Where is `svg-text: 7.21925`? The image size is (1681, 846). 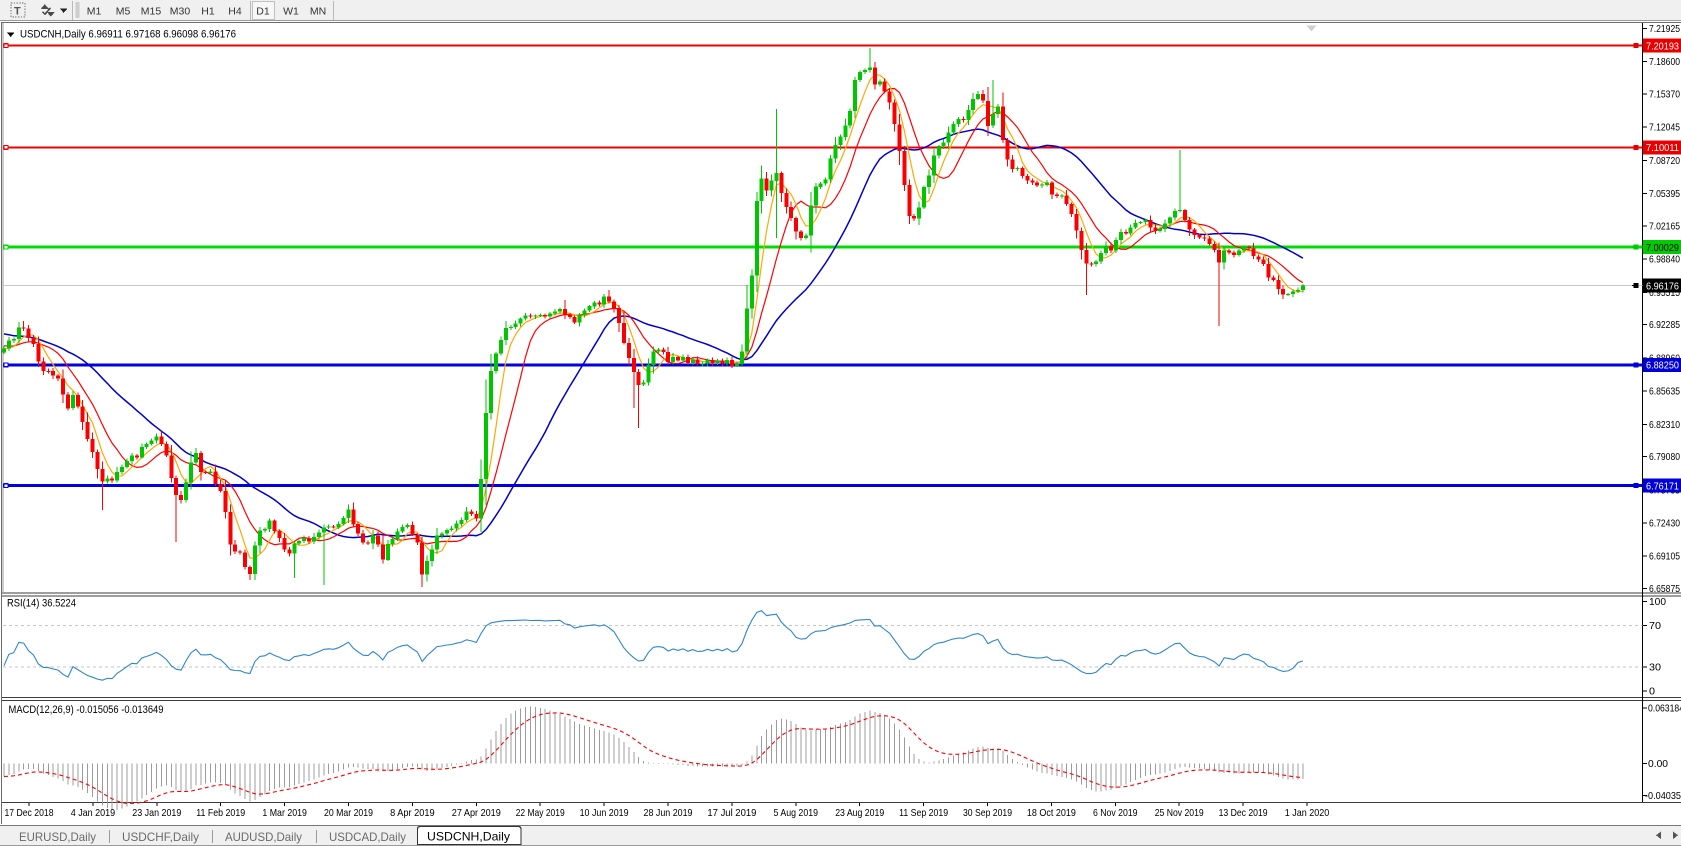
svg-text: 7.21925 is located at coordinates (1664, 29).